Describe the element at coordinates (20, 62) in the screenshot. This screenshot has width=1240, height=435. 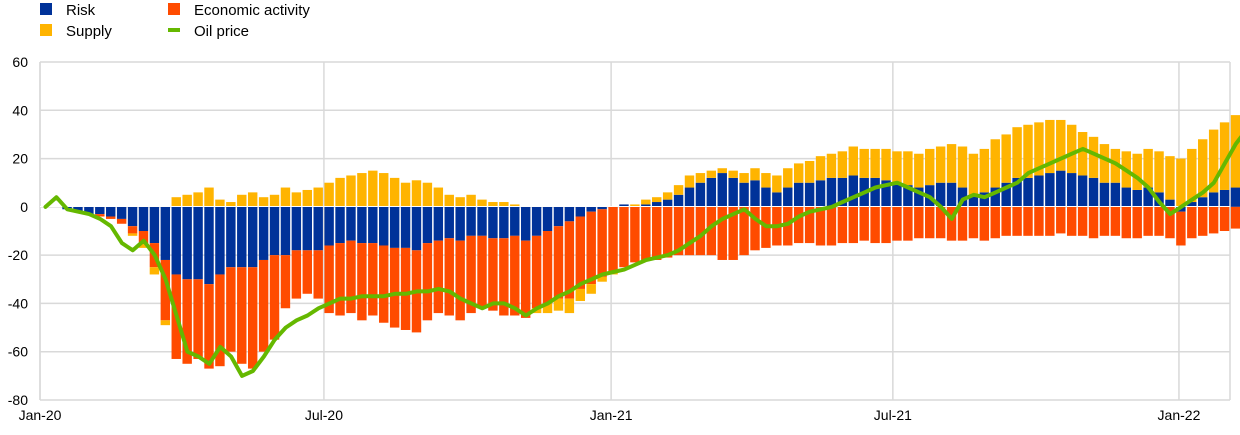
I see `y-tick-label: 60` at that location.